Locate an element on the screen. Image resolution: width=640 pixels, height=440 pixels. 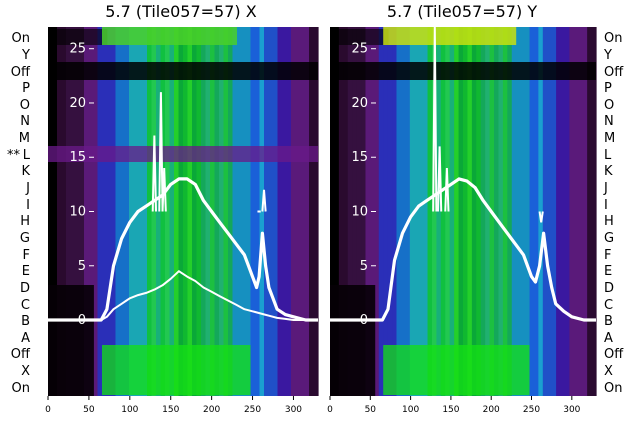
series-line is located at coordinates (183, 249).